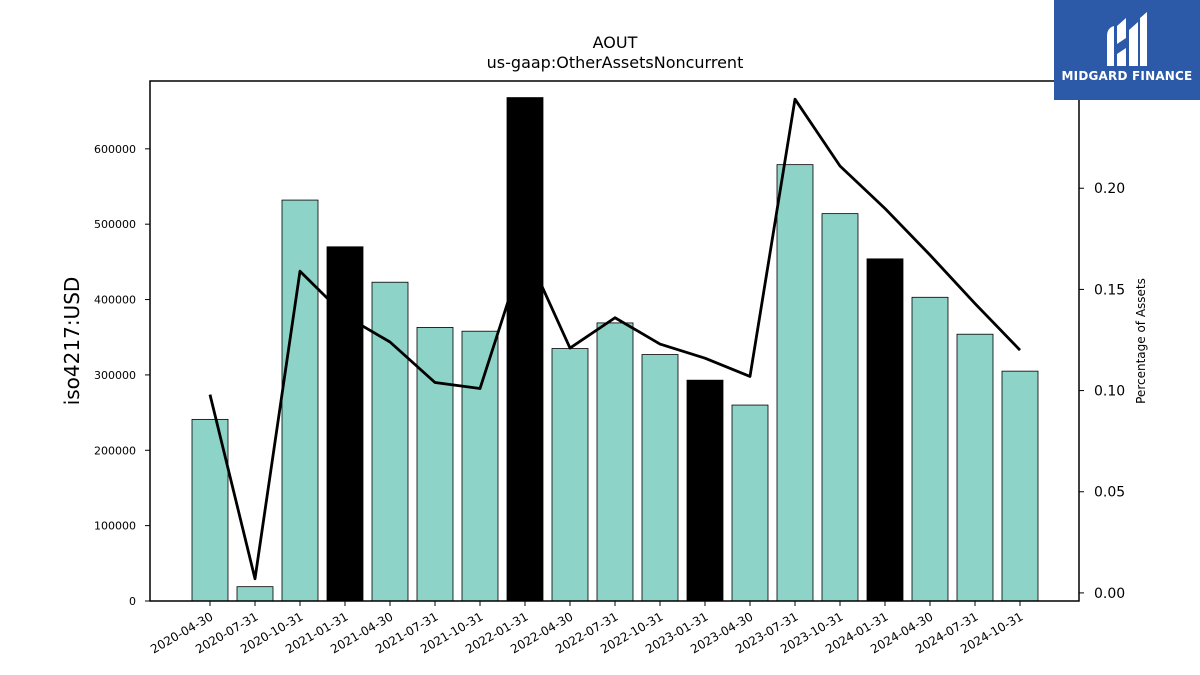  Describe the element at coordinates (1109, 493) in the screenshot. I see `right-tick-label: 0.05` at that location.